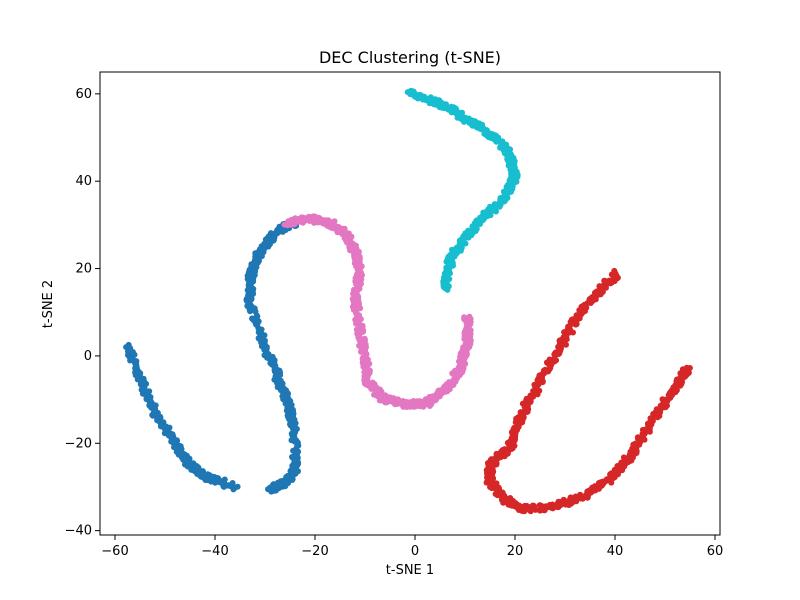  What do you see at coordinates (715, 551) in the screenshot?
I see `x-tick-label: 60` at bounding box center [715, 551].